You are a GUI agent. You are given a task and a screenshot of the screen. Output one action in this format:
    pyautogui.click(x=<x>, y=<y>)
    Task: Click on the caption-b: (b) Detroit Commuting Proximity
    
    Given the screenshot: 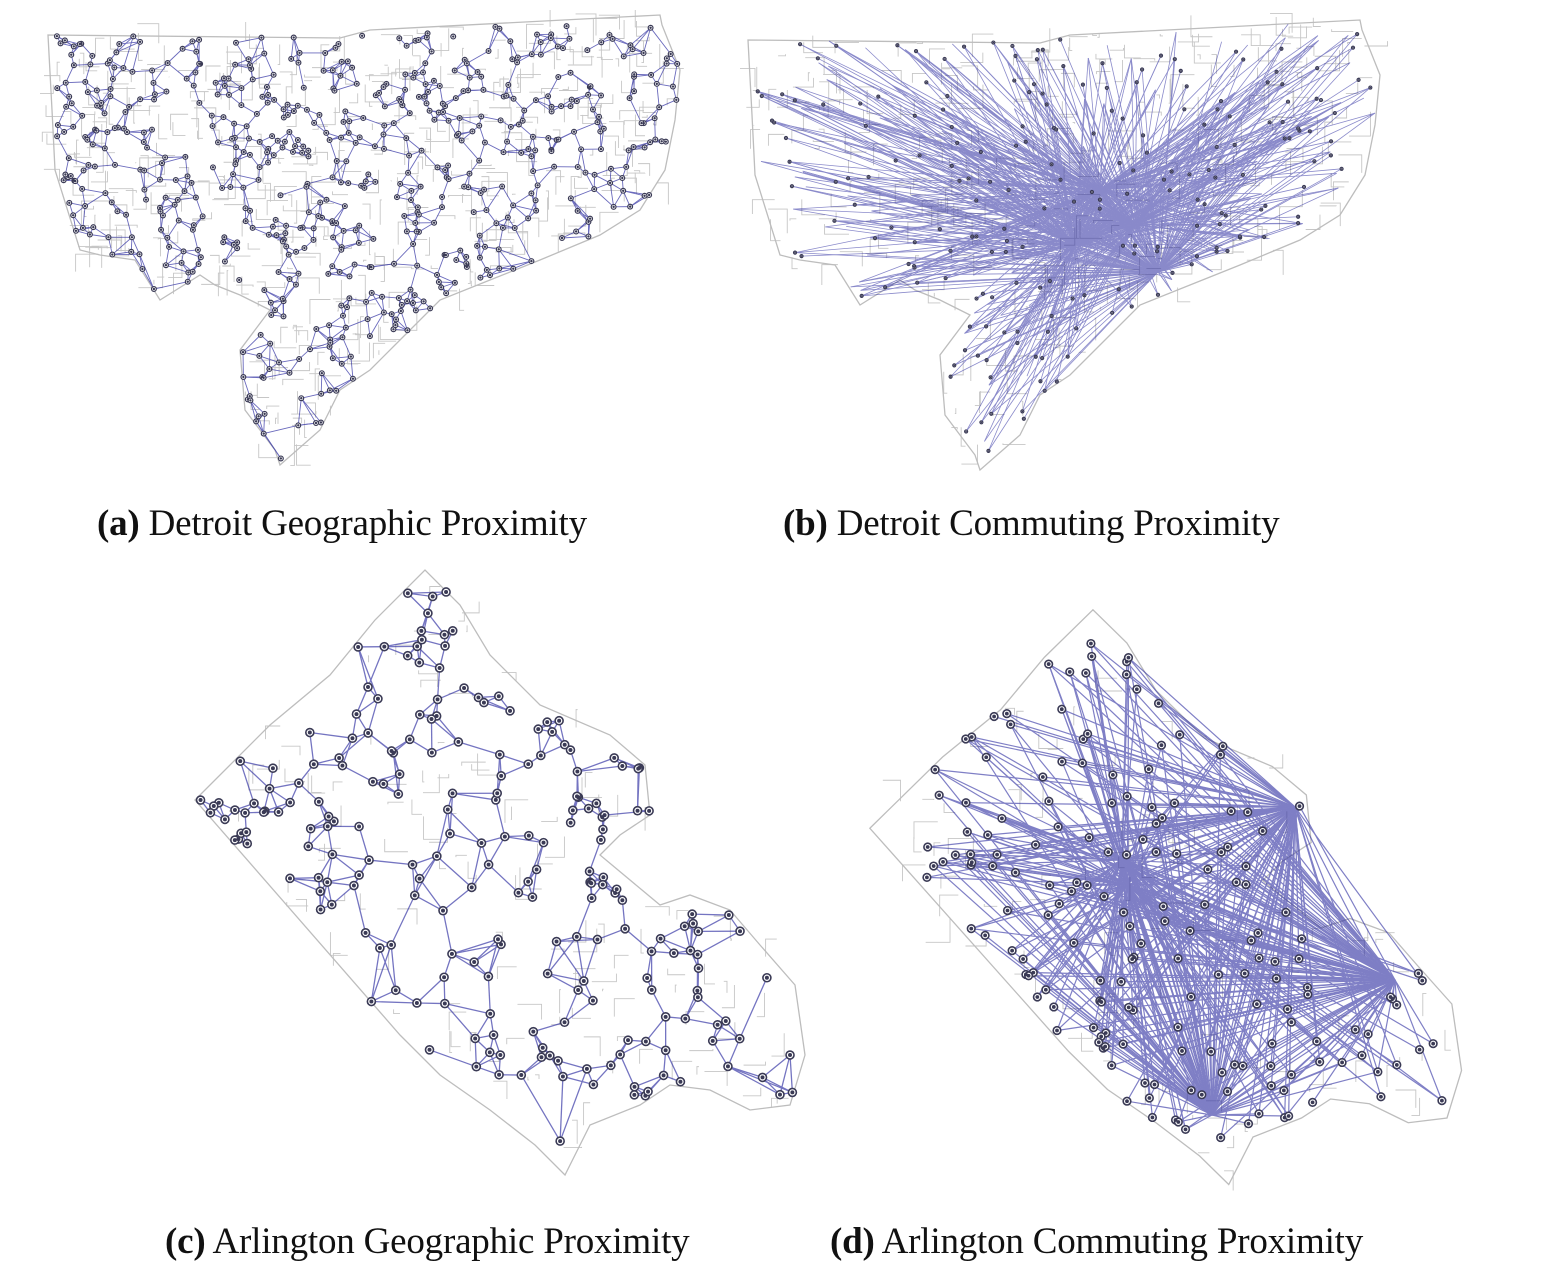 What is the action you would take?
    pyautogui.click(x=1031, y=523)
    